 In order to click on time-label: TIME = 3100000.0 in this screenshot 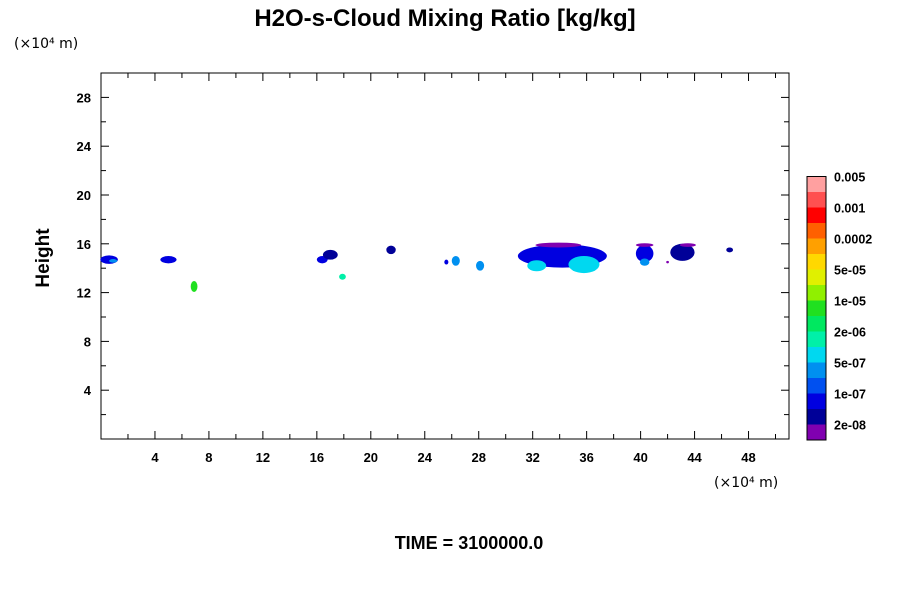, I will do `click(469, 543)`.